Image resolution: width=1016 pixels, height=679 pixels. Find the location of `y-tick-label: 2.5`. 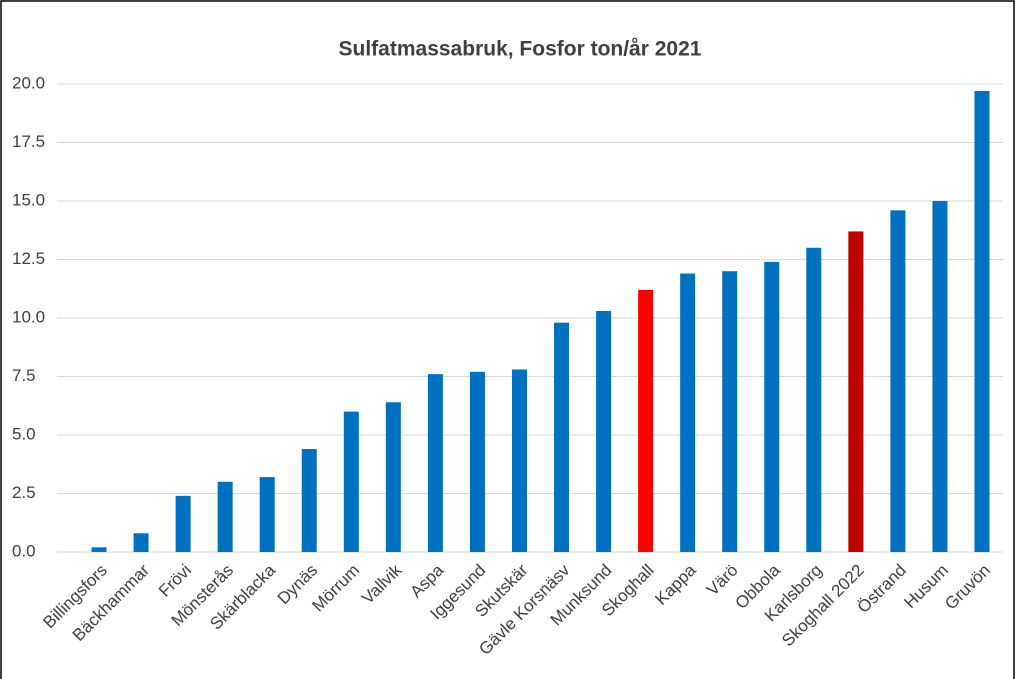

y-tick-label: 2.5 is located at coordinates (24, 492).